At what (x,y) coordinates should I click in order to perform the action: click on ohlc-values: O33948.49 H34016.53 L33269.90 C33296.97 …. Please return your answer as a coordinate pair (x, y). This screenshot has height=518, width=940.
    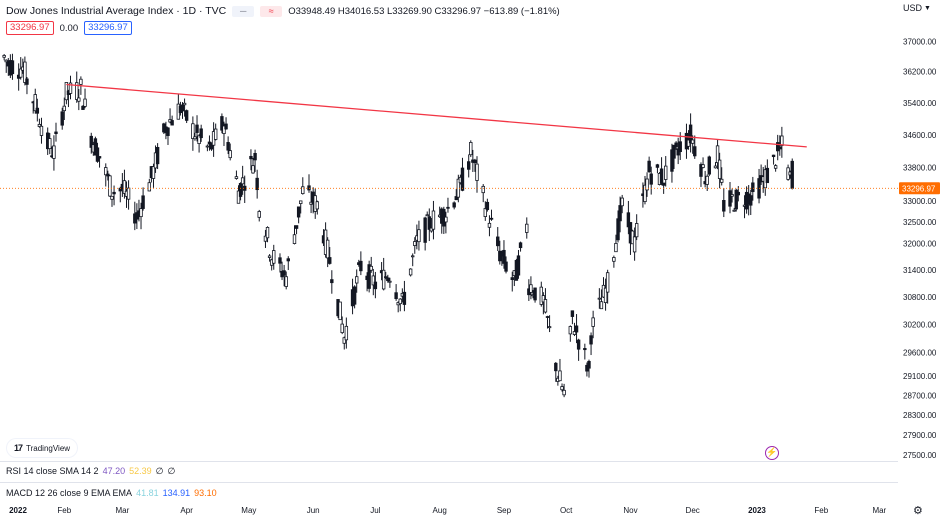
    Looking at the image, I should click on (424, 11).